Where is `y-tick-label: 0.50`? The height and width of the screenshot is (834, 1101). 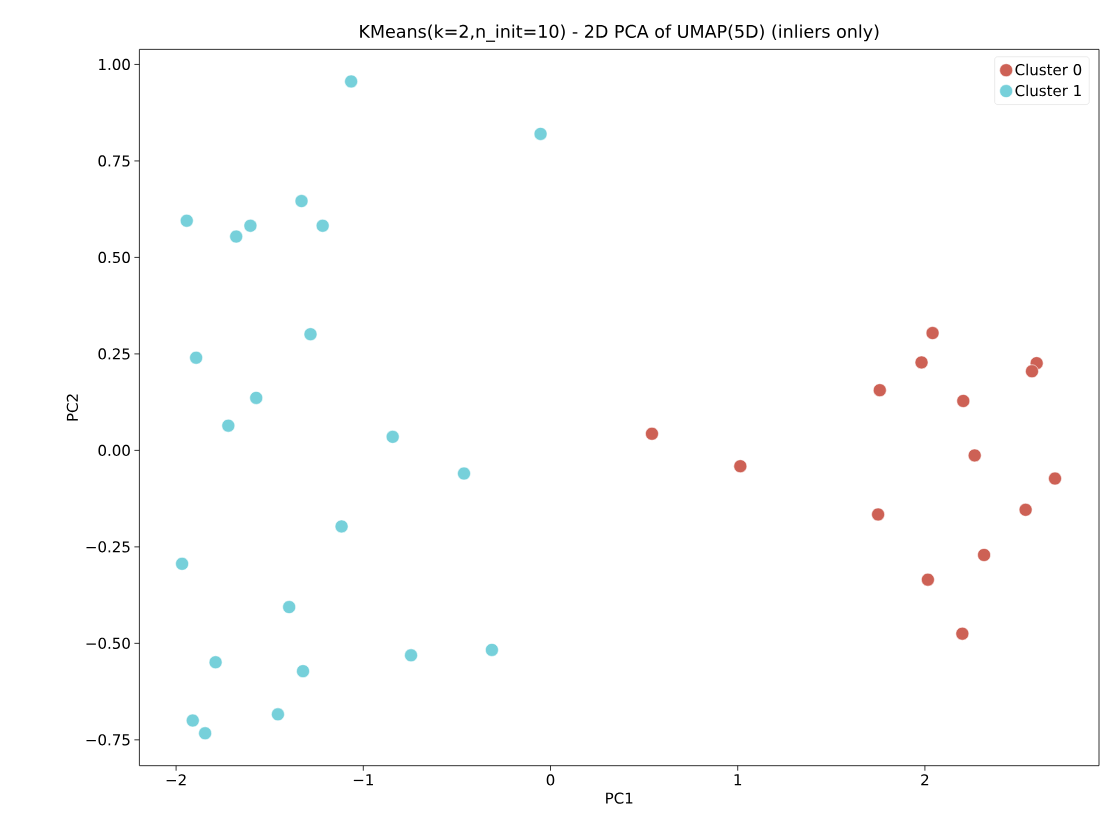
y-tick-label: 0.50 is located at coordinates (114, 257).